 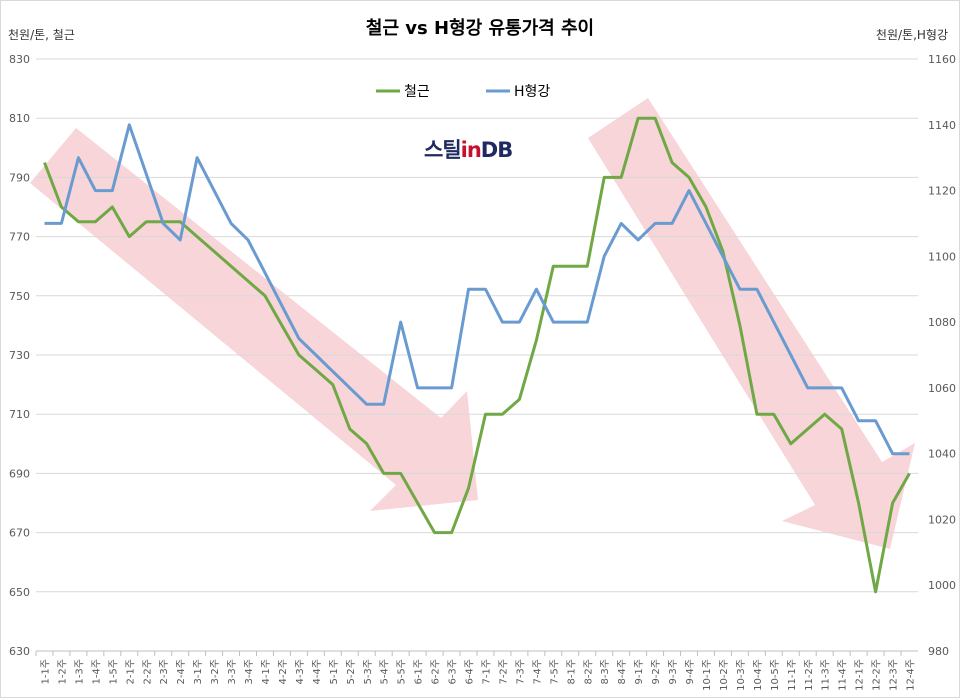 I want to click on x-tick-label: 8-4주, so click(x=622, y=672).